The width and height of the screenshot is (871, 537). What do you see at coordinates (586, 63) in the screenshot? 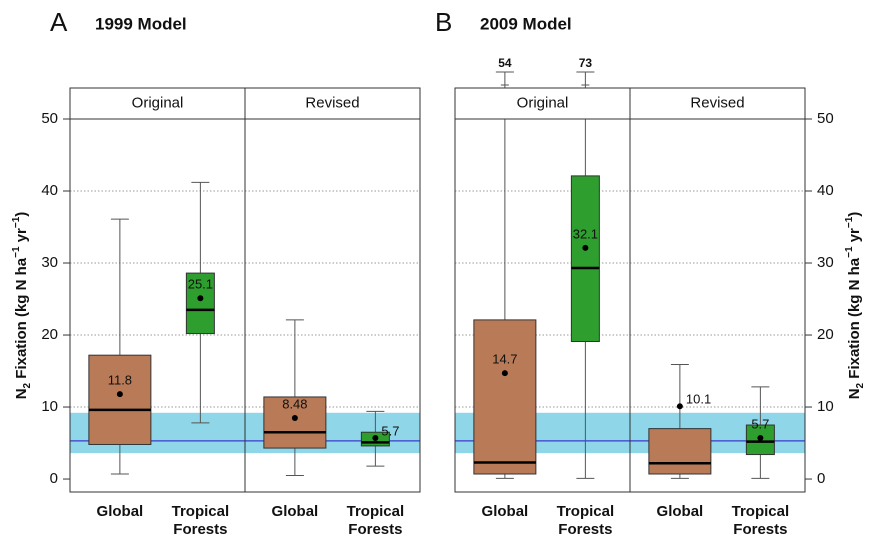
I see `whisker-high-label: 73` at bounding box center [586, 63].